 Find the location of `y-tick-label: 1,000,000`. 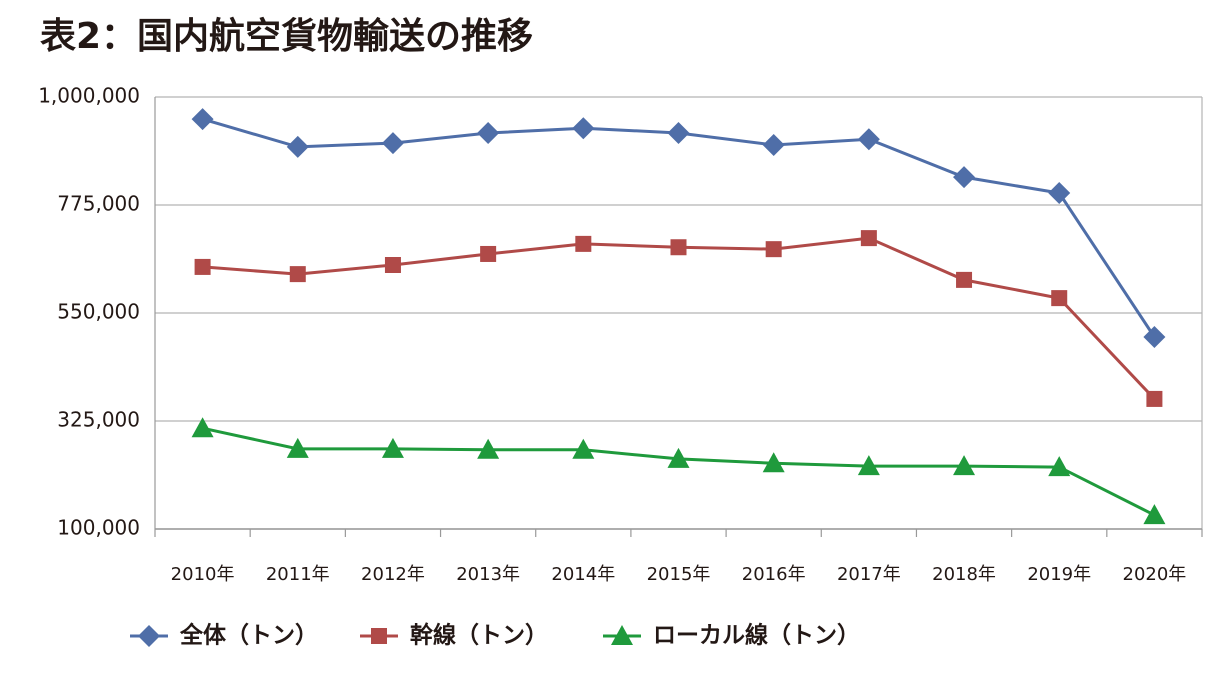

y-tick-label: 1,000,000 is located at coordinates (89, 96).